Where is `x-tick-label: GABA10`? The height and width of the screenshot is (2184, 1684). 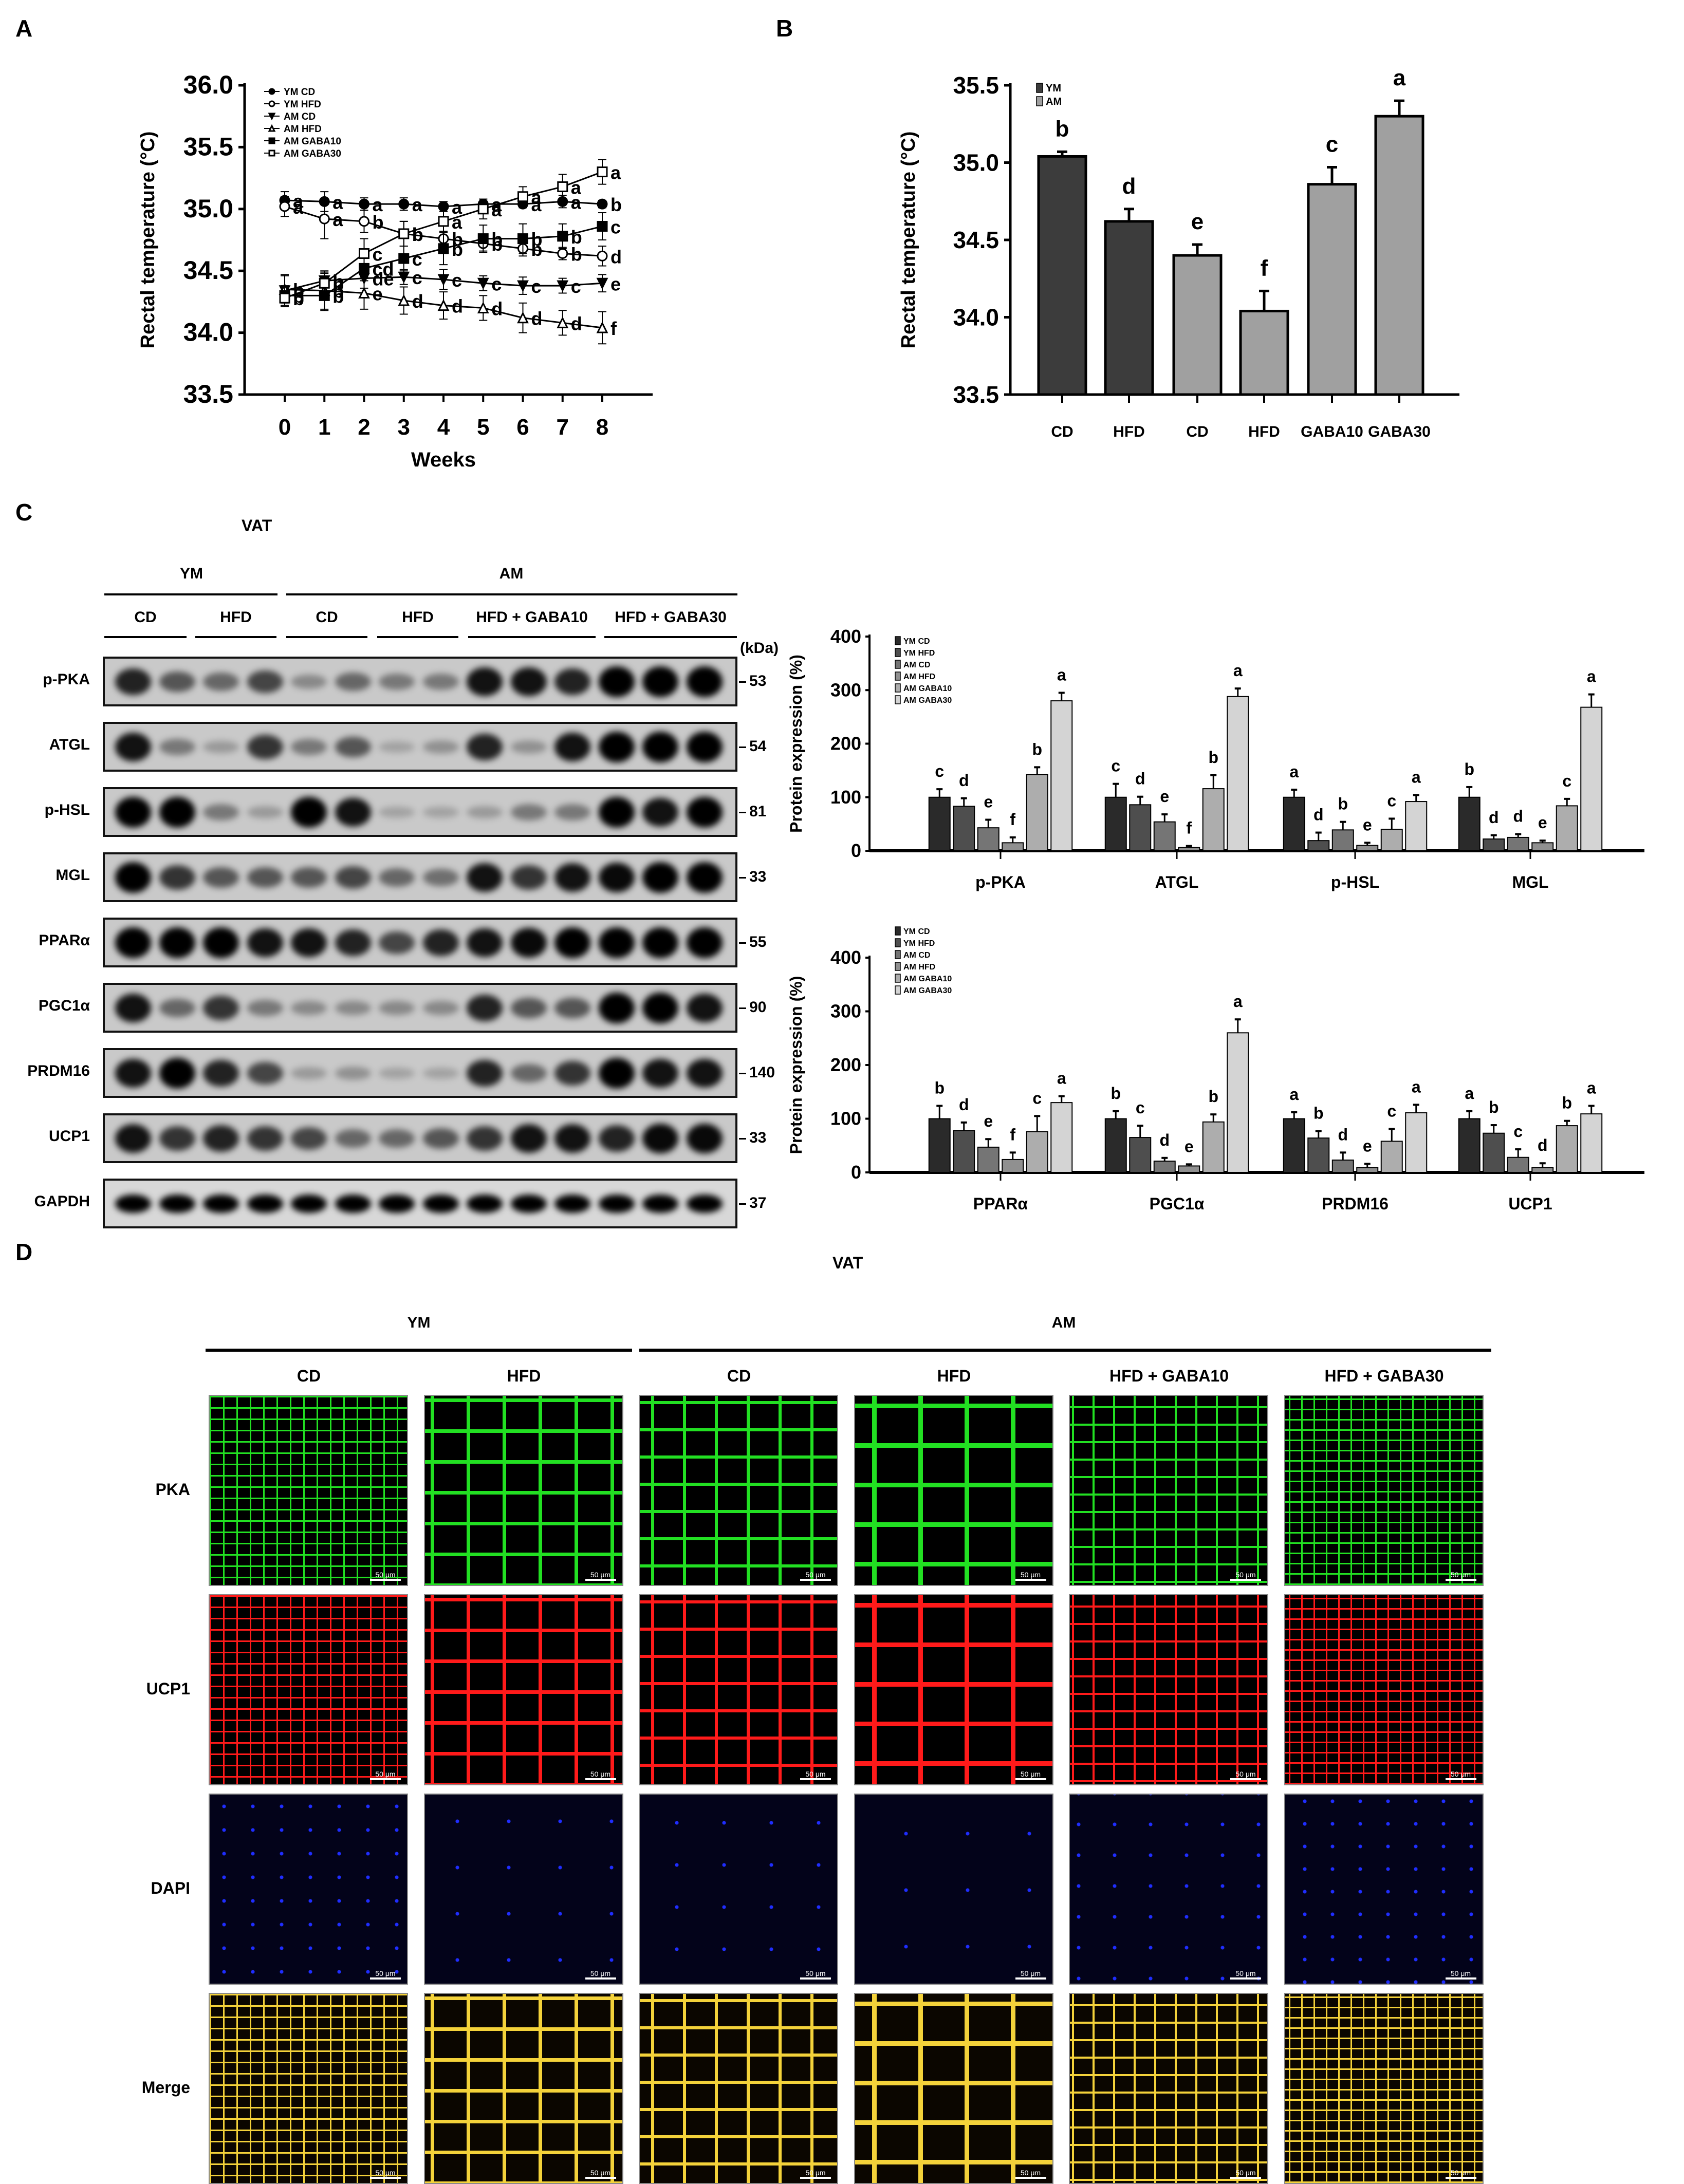 x-tick-label: GABA10 is located at coordinates (1332, 431).